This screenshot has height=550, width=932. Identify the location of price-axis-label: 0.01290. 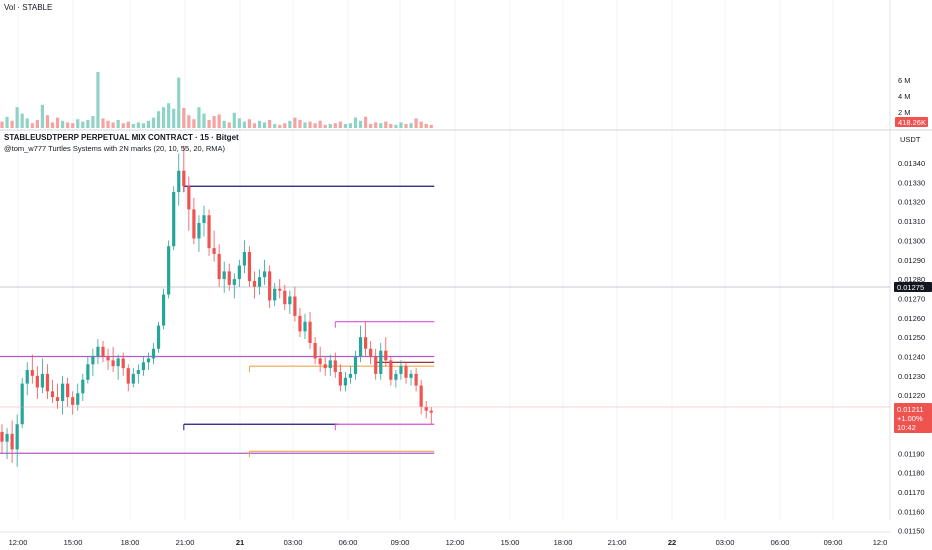
(911, 260).